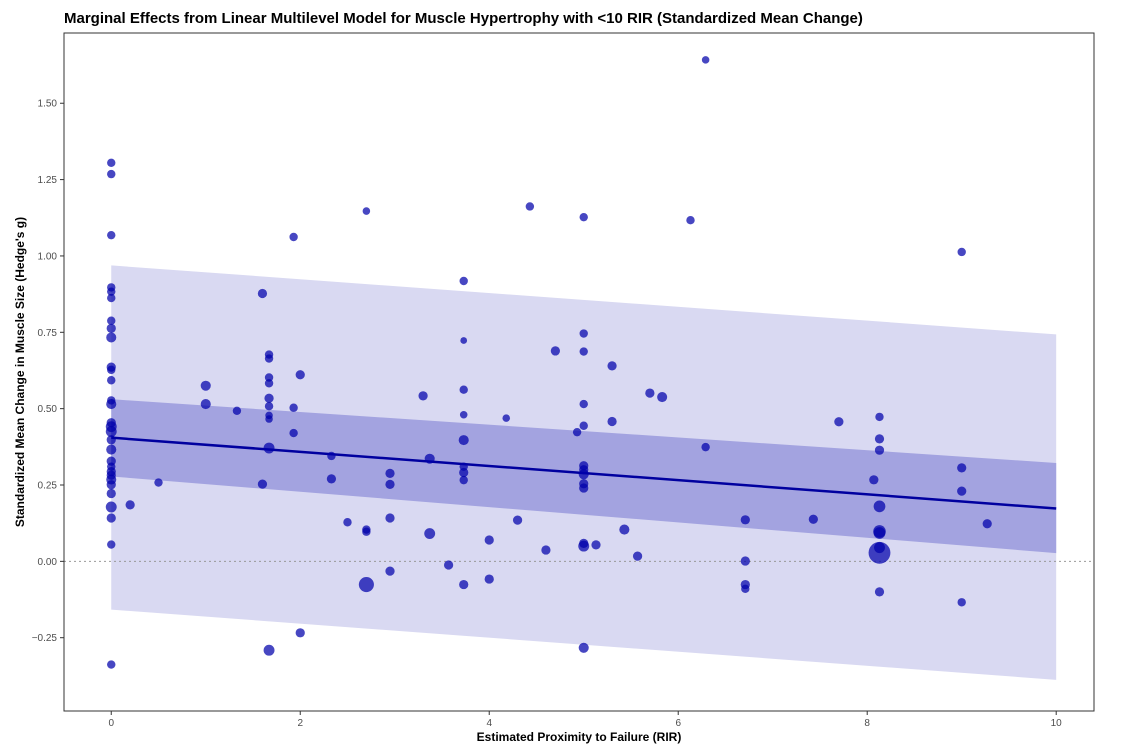 The image size is (1135, 748). What do you see at coordinates (45, 638) in the screenshot?
I see `y-tick-label: −0.25` at bounding box center [45, 638].